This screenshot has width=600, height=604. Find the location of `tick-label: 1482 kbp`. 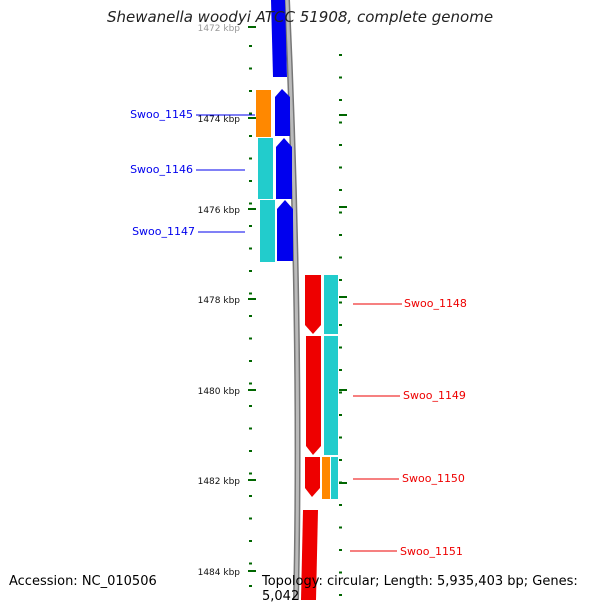

tick-label: 1482 kbp is located at coordinates (219, 482).